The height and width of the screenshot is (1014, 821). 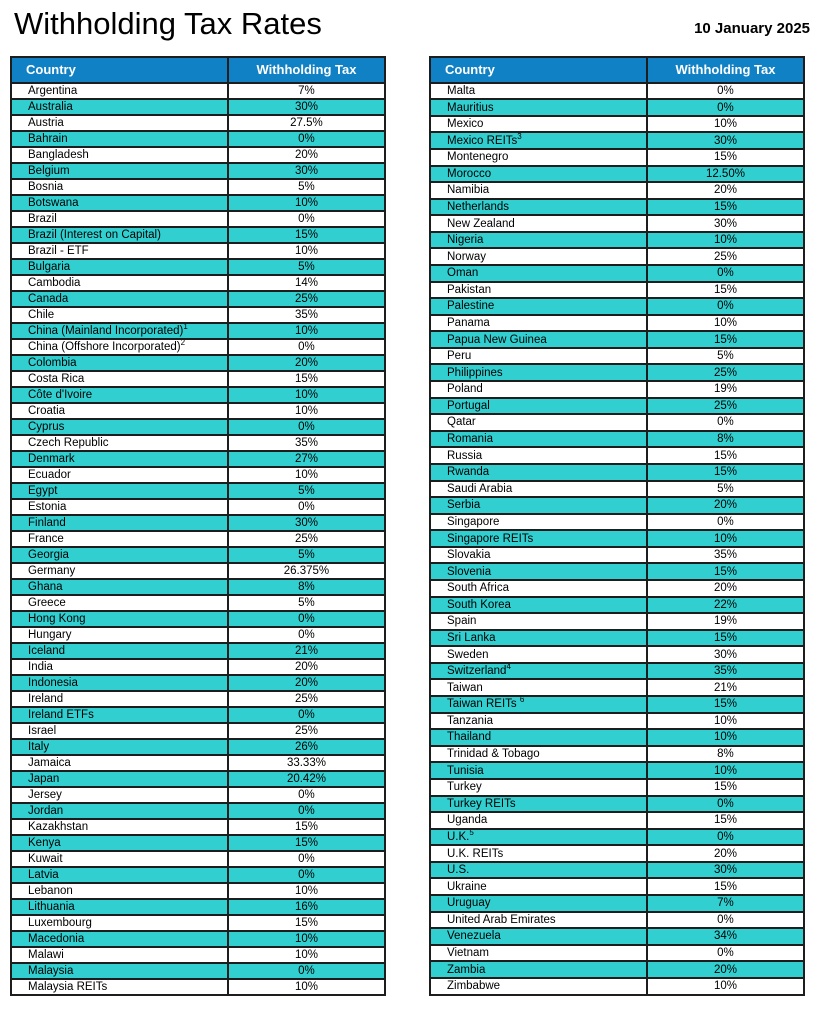 I want to click on country-cell: France, so click(x=119, y=538).